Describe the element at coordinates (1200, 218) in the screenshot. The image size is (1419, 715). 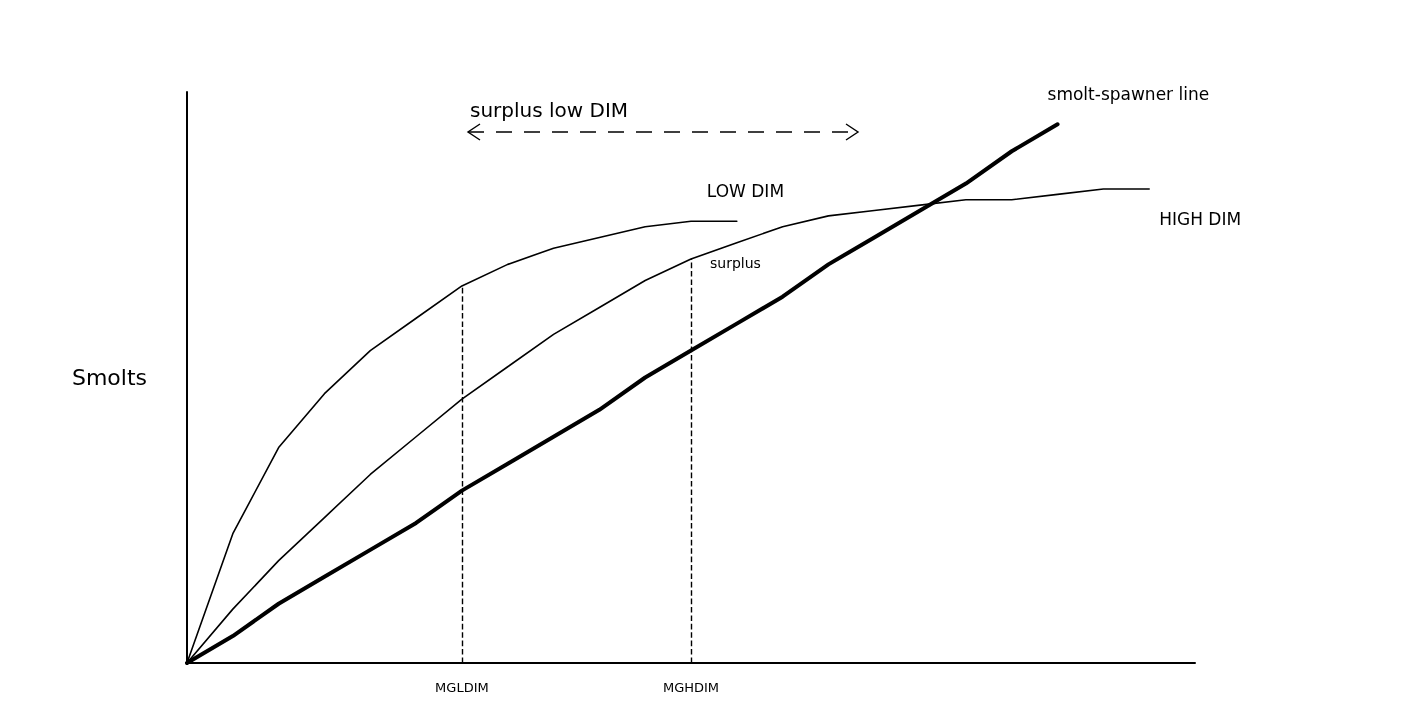
I see `series-label: HIGH DIM` at that location.